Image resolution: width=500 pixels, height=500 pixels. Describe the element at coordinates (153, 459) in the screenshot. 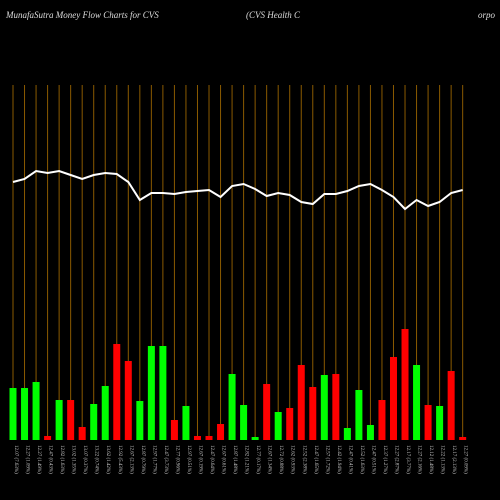

I see `x-tick-label: 12.97 (1.77%)` at that location.